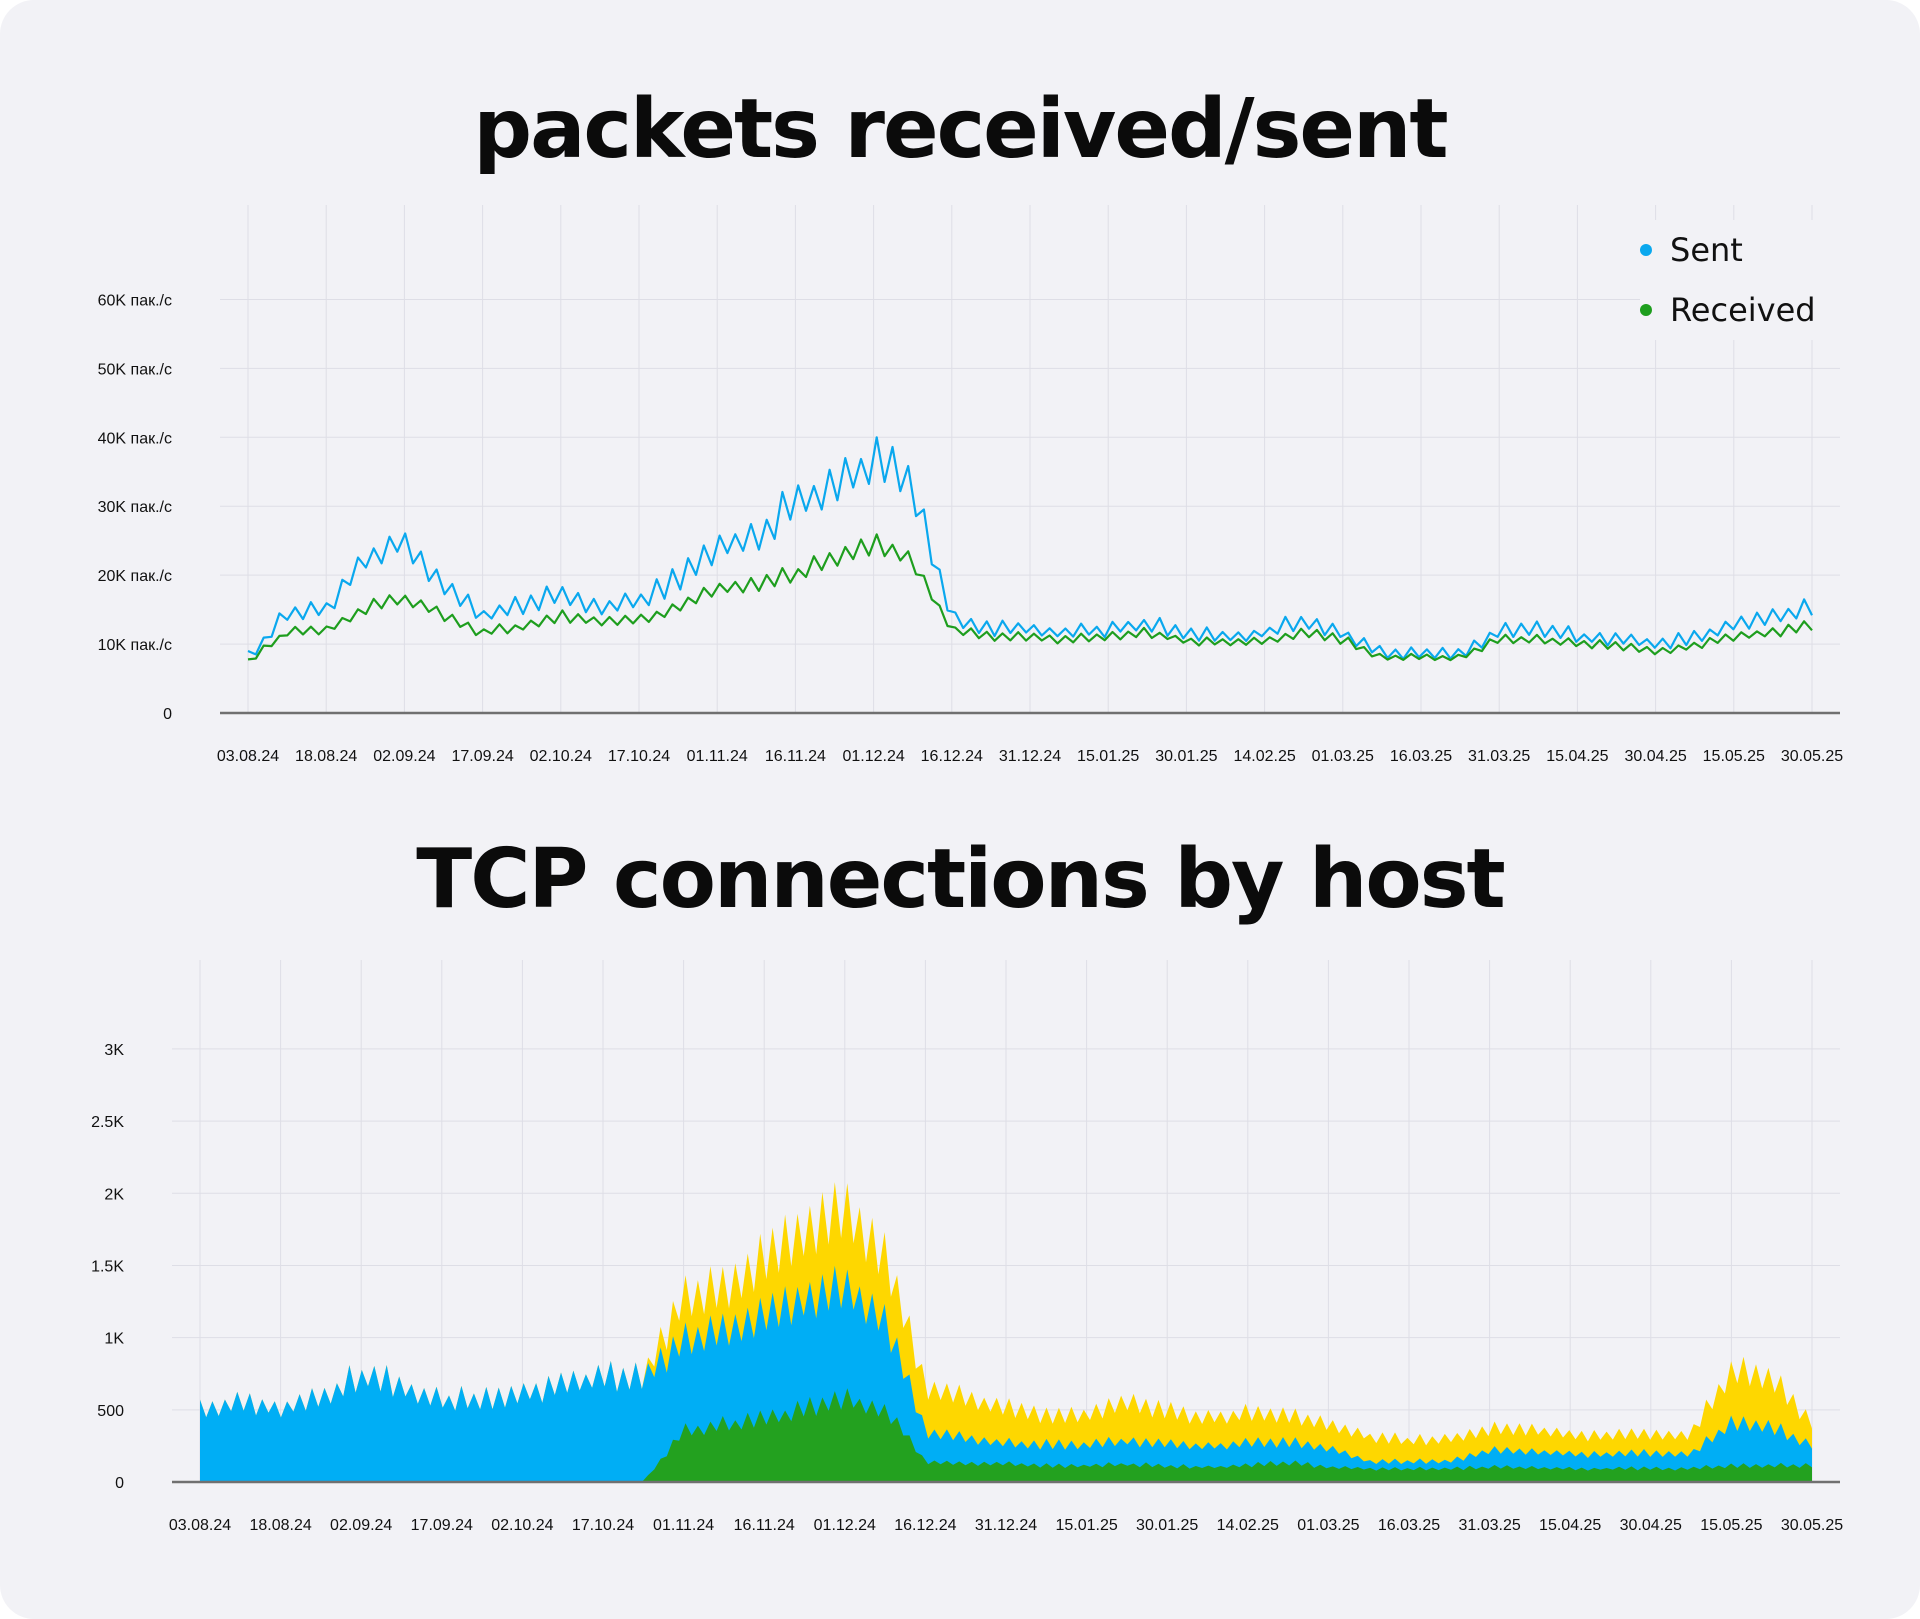 This screenshot has height=1619, width=1920. What do you see at coordinates (1248, 1525) in the screenshot?
I see `tcp-x-tick-label: 14.02.25` at bounding box center [1248, 1525].